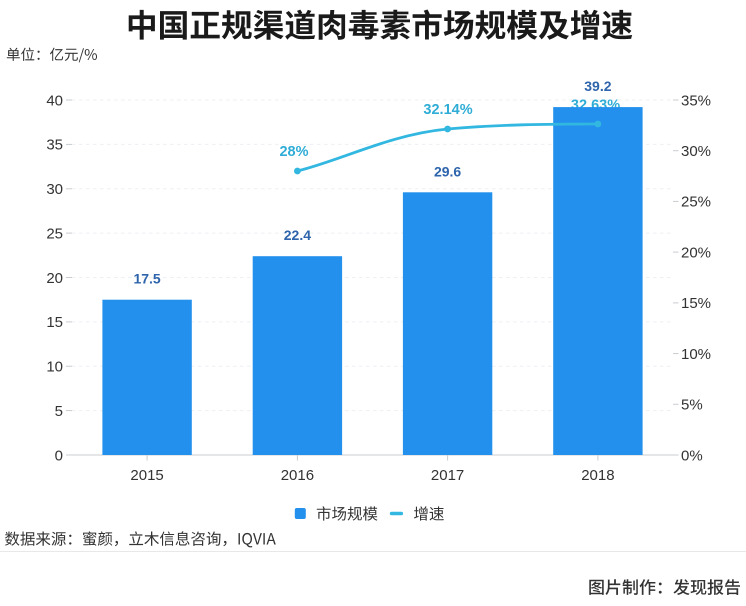 The width and height of the screenshot is (746, 606). What do you see at coordinates (54, 367) in the screenshot?
I see `svg-text: 10` at bounding box center [54, 367].